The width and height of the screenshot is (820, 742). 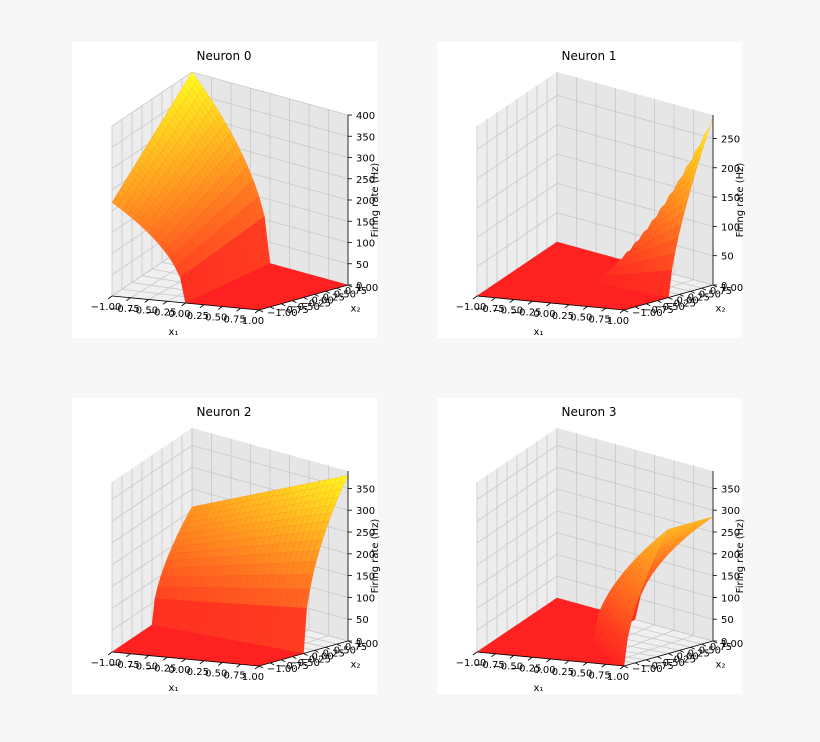 I want to click on z-tick-label: 50, so click(x=362, y=265).